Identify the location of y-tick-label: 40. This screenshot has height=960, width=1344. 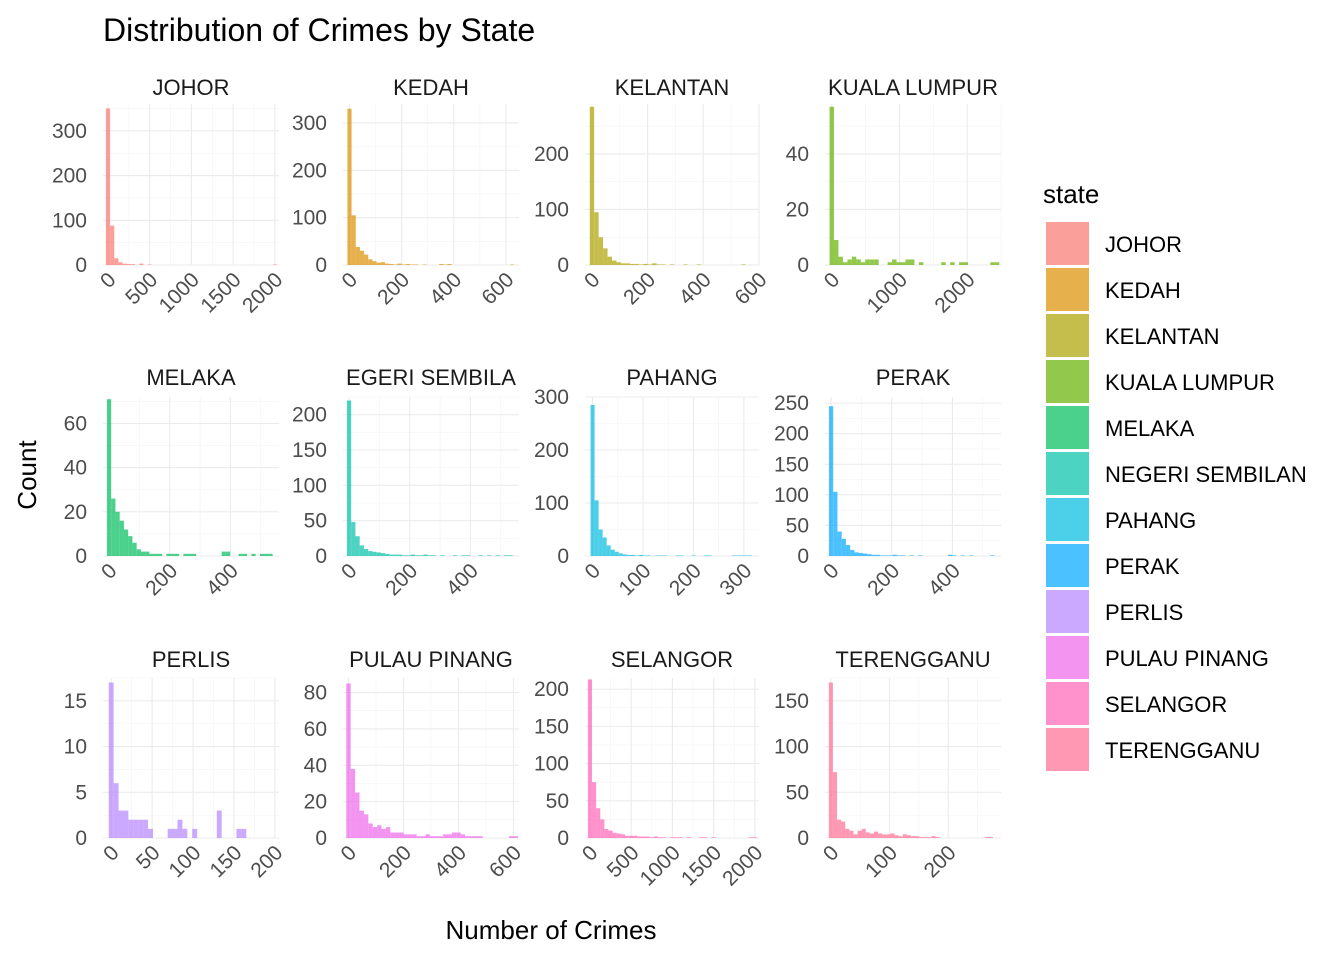
(75, 468).